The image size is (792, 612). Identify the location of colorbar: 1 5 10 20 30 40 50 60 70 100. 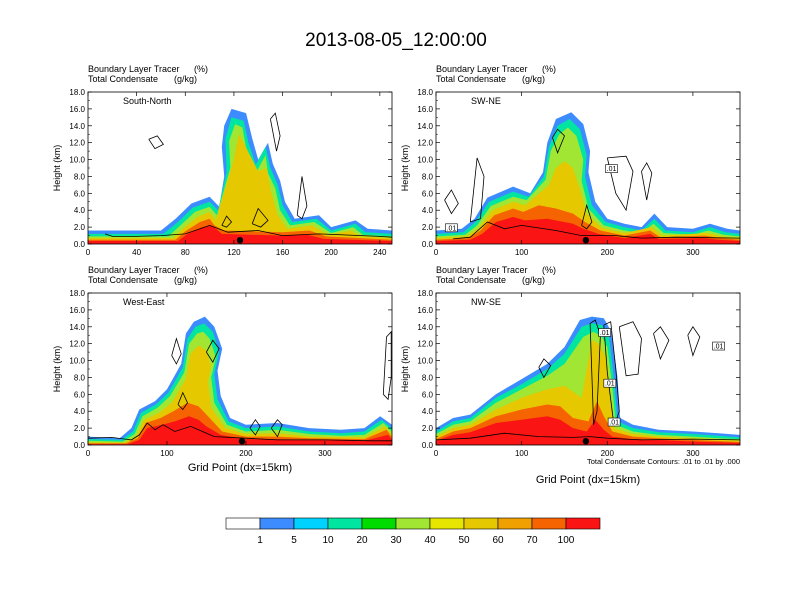
(413, 531).